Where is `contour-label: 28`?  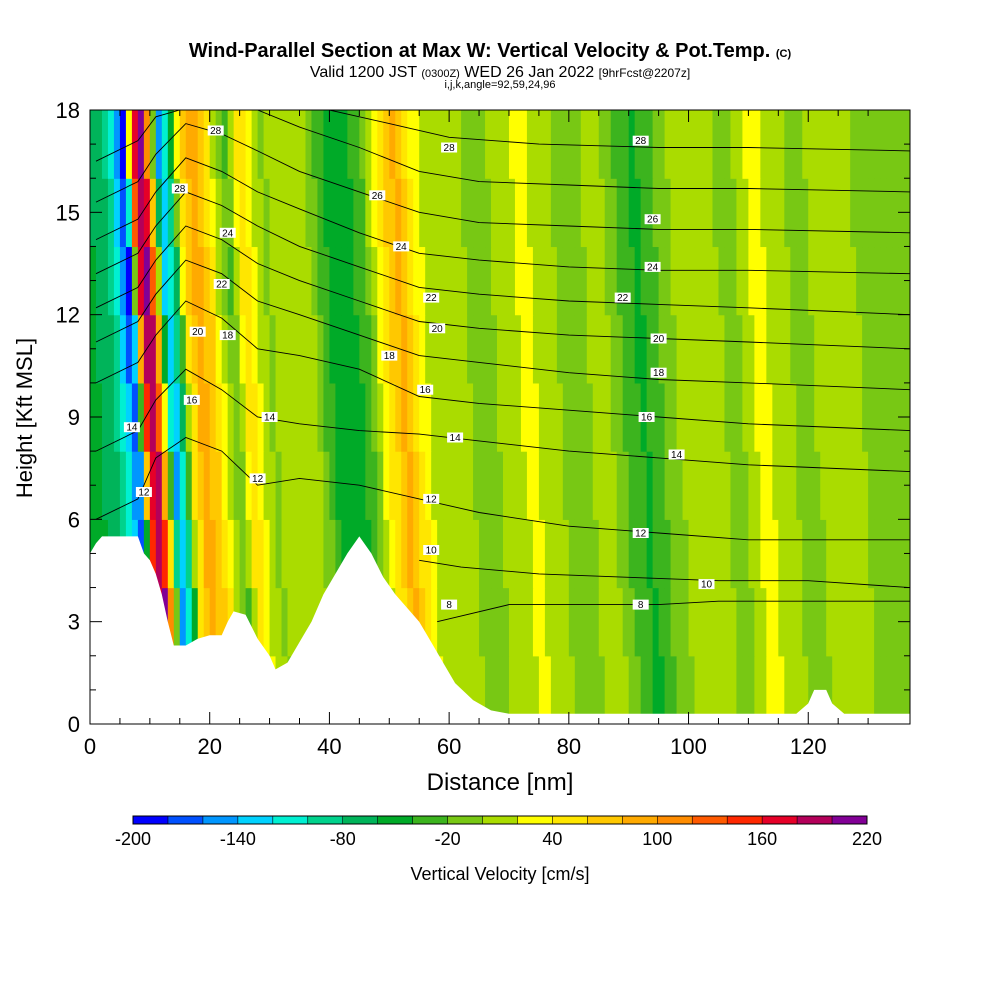 contour-label: 28 is located at coordinates (180, 189).